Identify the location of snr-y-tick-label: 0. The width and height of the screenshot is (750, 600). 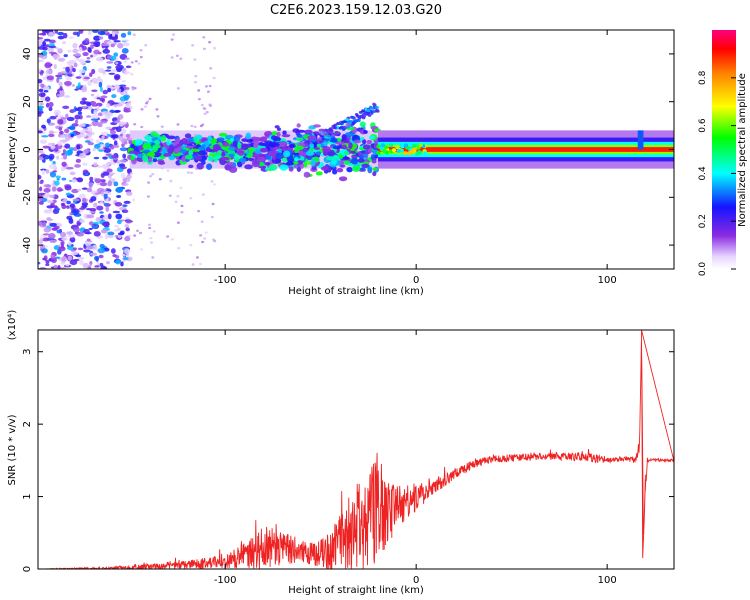
(27, 569).